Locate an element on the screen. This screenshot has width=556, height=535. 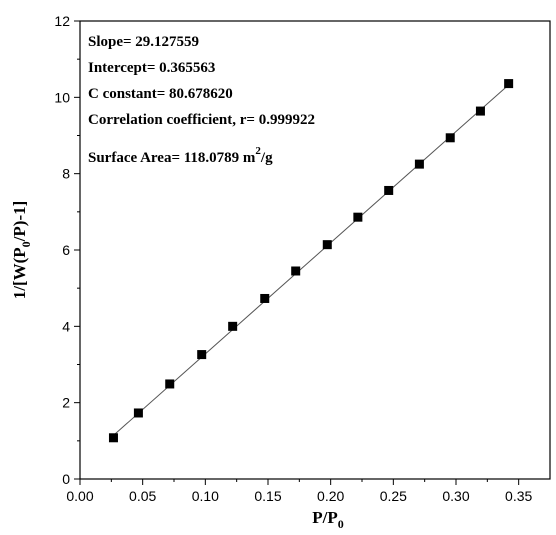
y-tick-label: 6 is located at coordinates (66, 250).